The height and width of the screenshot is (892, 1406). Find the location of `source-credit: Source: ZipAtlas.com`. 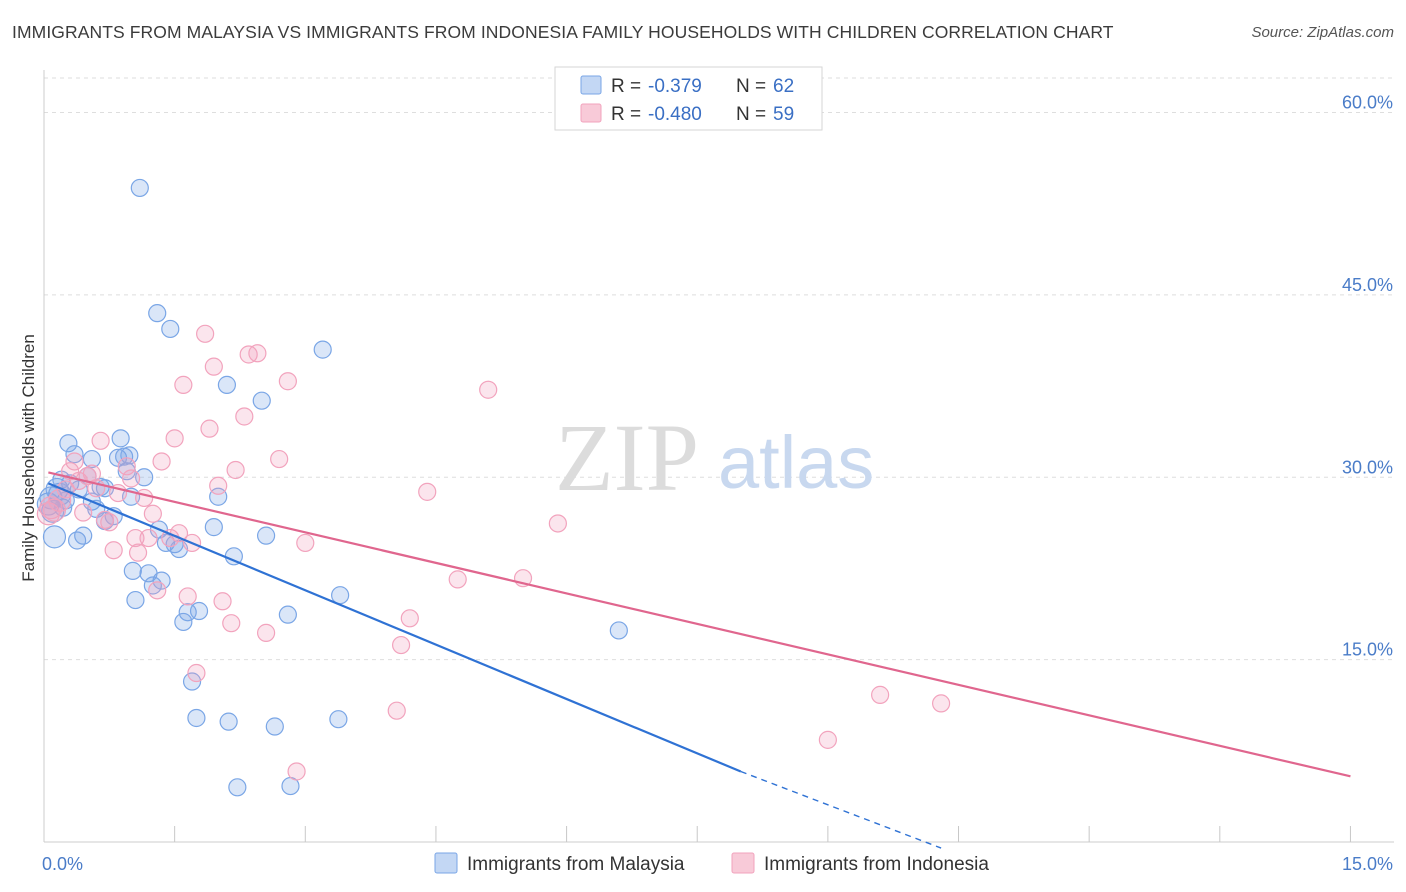

source-credit: Source: ZipAtlas.com is located at coordinates (1322, 32).